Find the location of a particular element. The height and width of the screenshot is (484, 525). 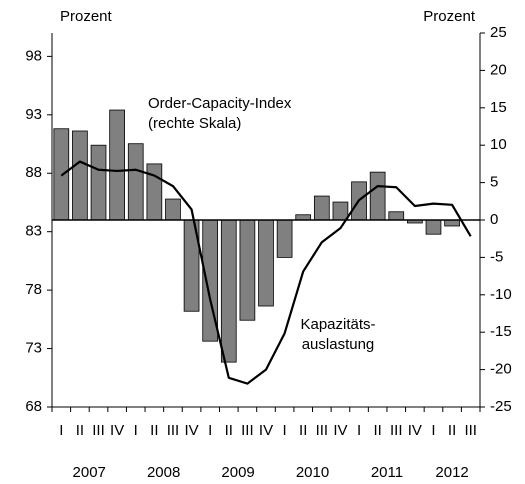

y-tick-label: 73 is located at coordinates (33, 348).